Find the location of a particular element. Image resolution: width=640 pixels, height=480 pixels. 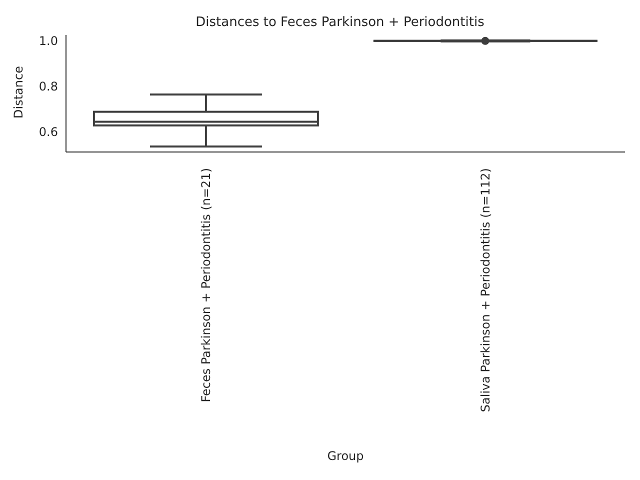

y-axis-title: Distance is located at coordinates (18, 92).